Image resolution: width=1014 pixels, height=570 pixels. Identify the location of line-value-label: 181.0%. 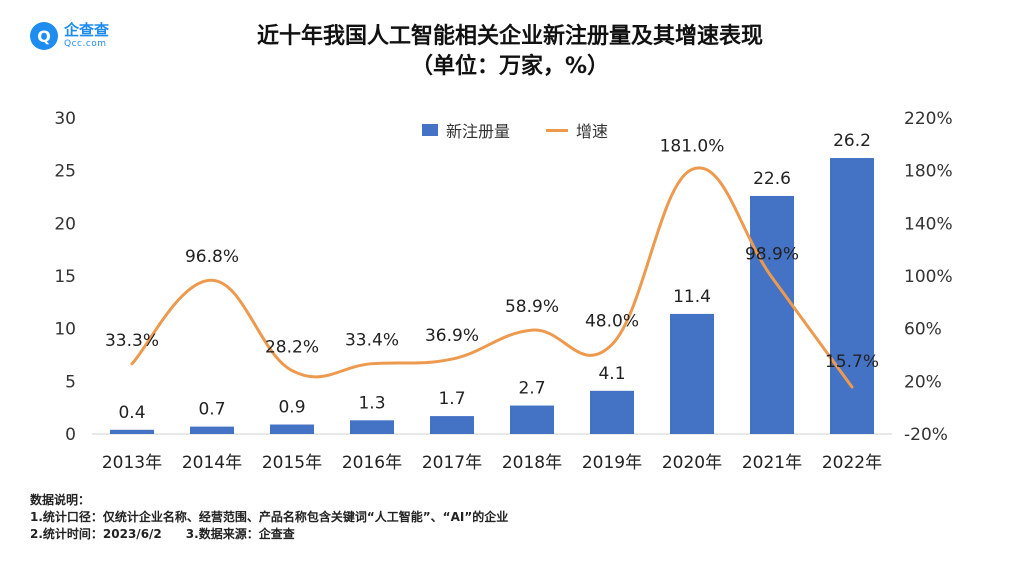
(692, 146).